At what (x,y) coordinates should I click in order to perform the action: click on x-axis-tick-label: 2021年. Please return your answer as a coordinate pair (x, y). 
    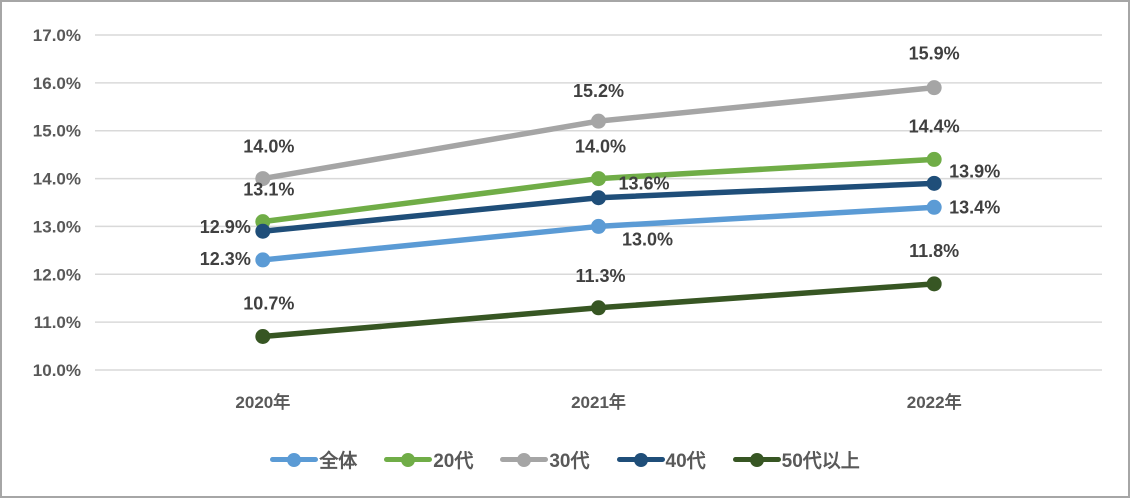
    Looking at the image, I should click on (598, 402).